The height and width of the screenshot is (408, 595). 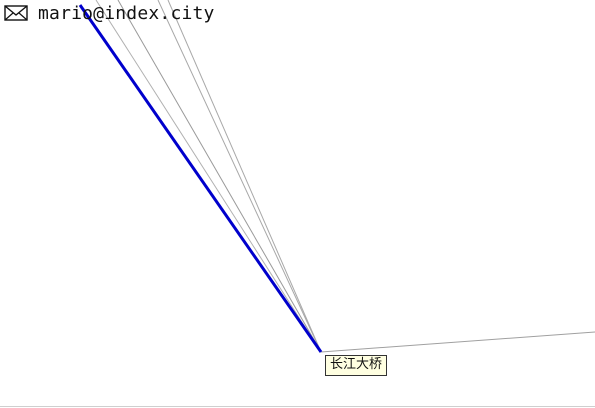 I want to click on header: mario@index.city, so click(x=109, y=13).